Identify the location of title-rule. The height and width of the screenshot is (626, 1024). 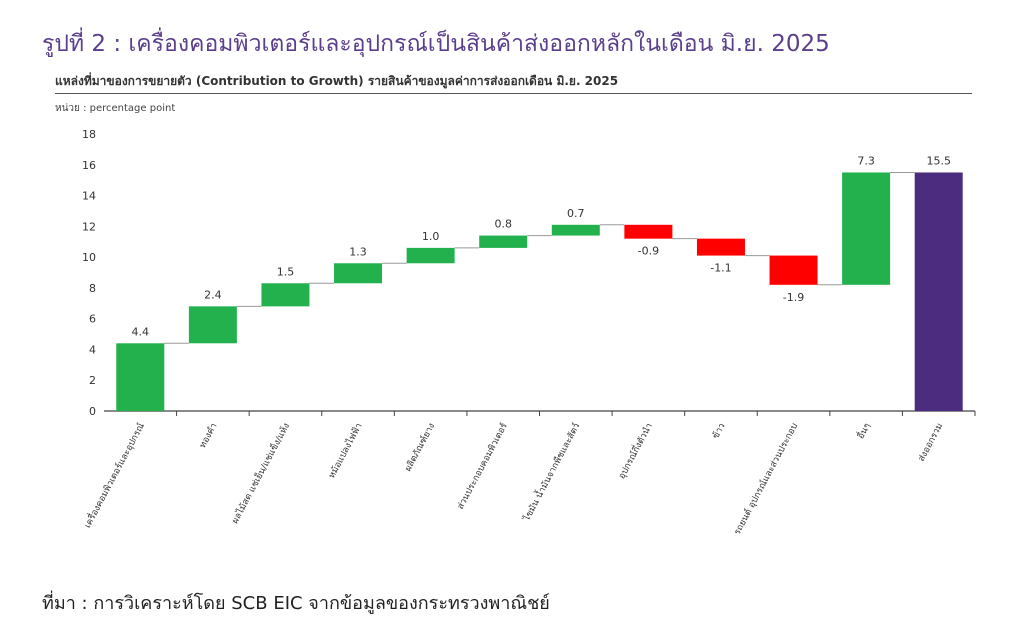
(513, 93).